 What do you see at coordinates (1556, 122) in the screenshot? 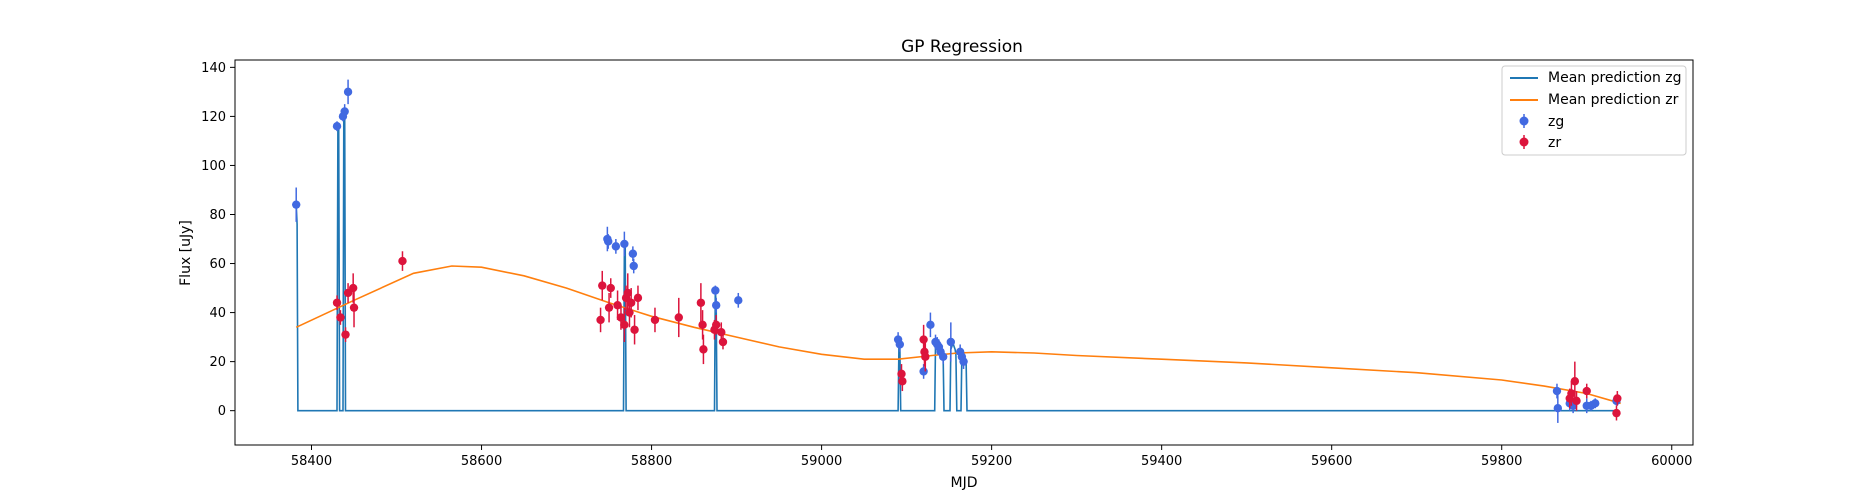
I see `legend-label-zg: zg` at bounding box center [1556, 122].